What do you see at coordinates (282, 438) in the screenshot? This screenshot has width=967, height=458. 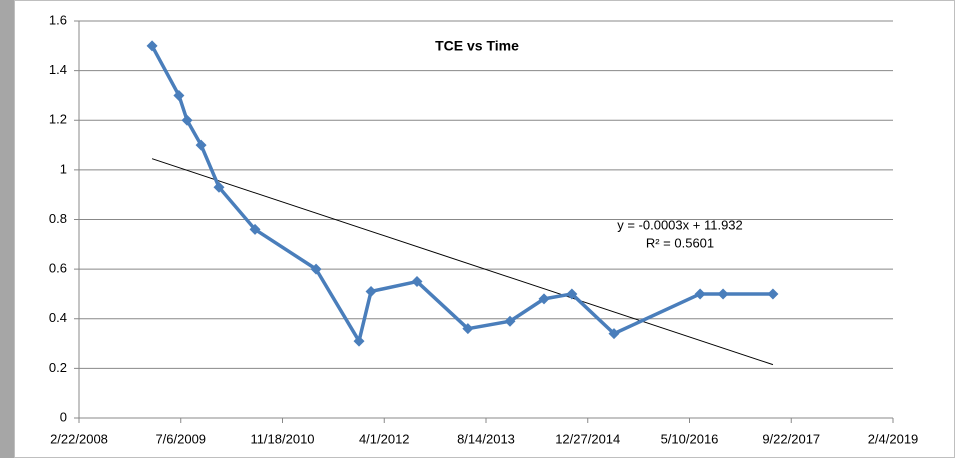 I see `x-tick-label: 11/18/2010` at bounding box center [282, 438].